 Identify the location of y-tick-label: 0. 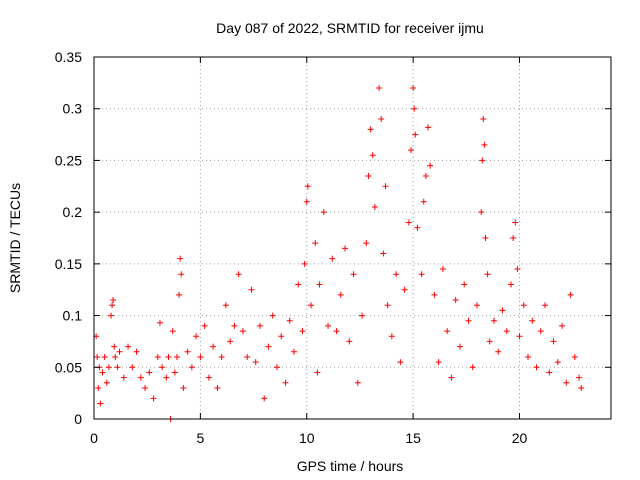
(78, 419).